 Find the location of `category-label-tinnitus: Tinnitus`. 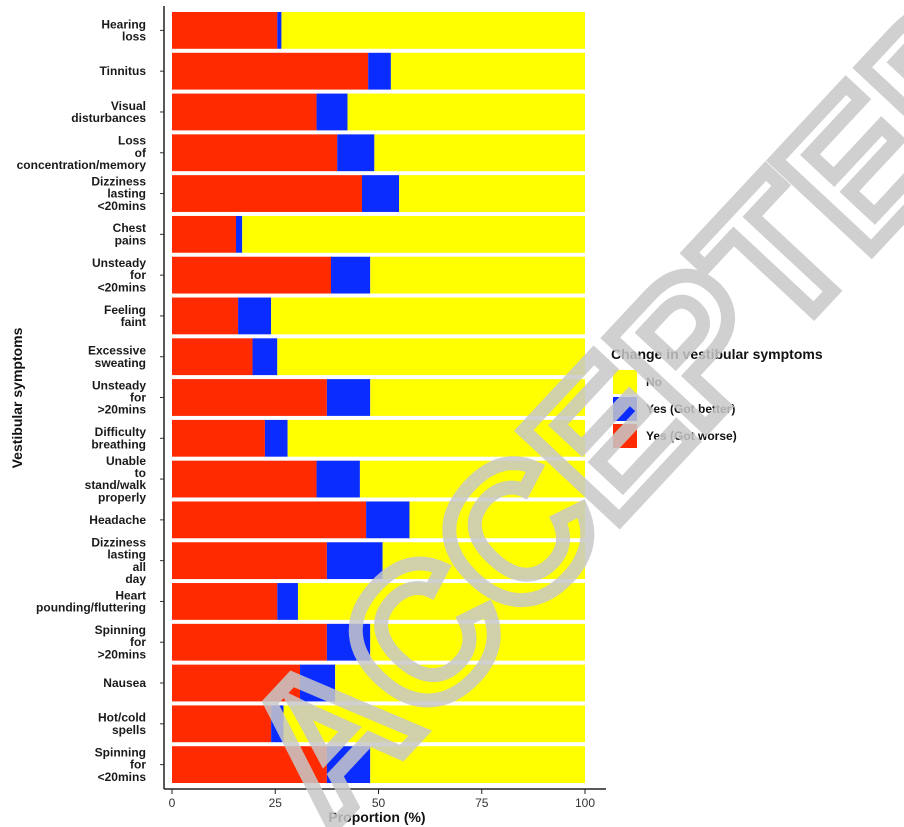

category-label-tinnitus: Tinnitus is located at coordinates (123, 71).